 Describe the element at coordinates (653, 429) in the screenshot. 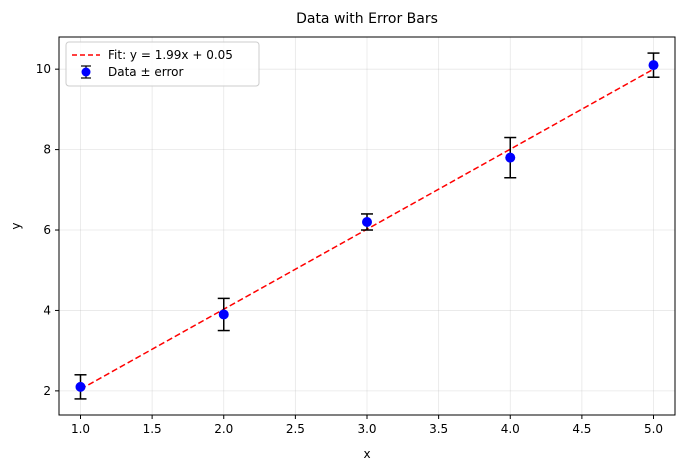

I see `x-tick-label: 5.0` at that location.